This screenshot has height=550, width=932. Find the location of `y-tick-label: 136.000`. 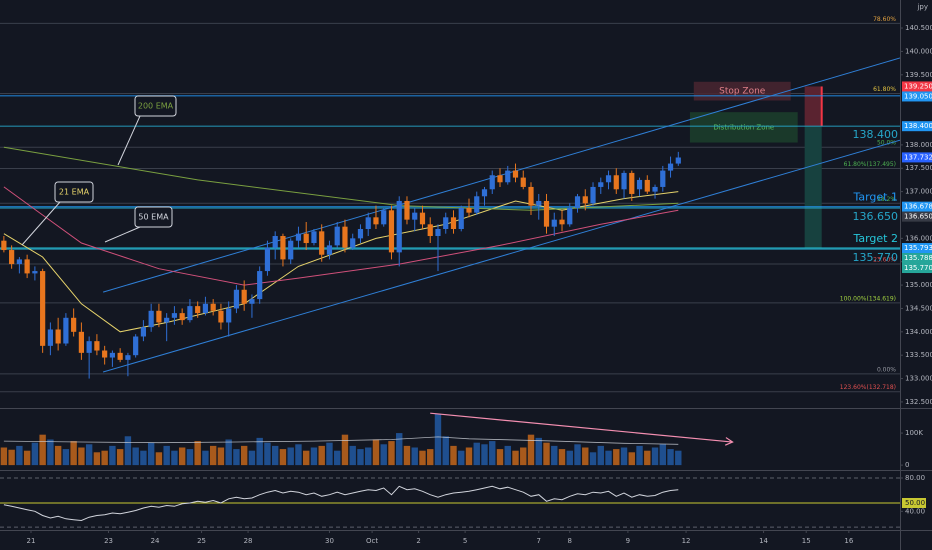

y-tick-label: 136.000 is located at coordinates (918, 238).